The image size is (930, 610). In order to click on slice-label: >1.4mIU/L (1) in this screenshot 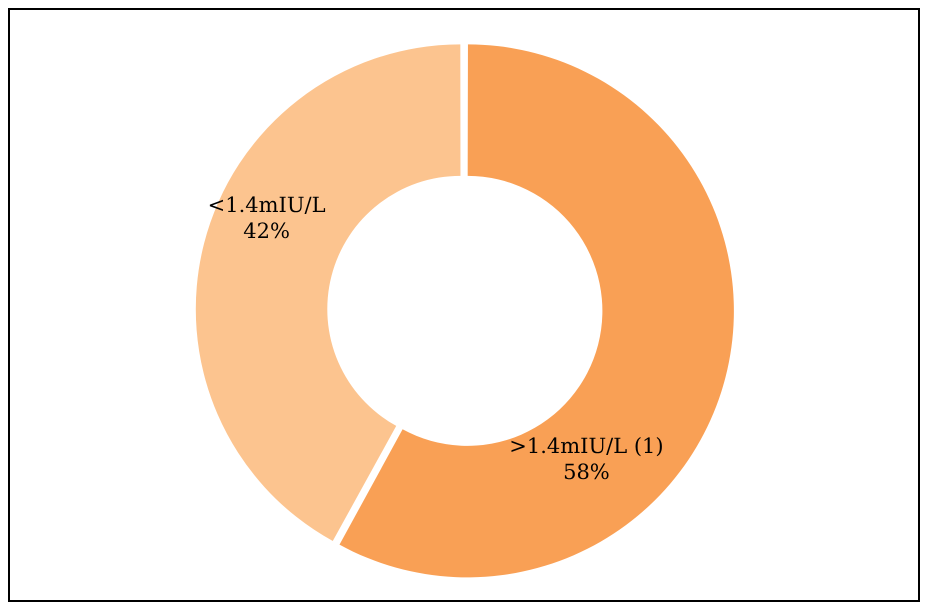, I will do `click(586, 446)`.